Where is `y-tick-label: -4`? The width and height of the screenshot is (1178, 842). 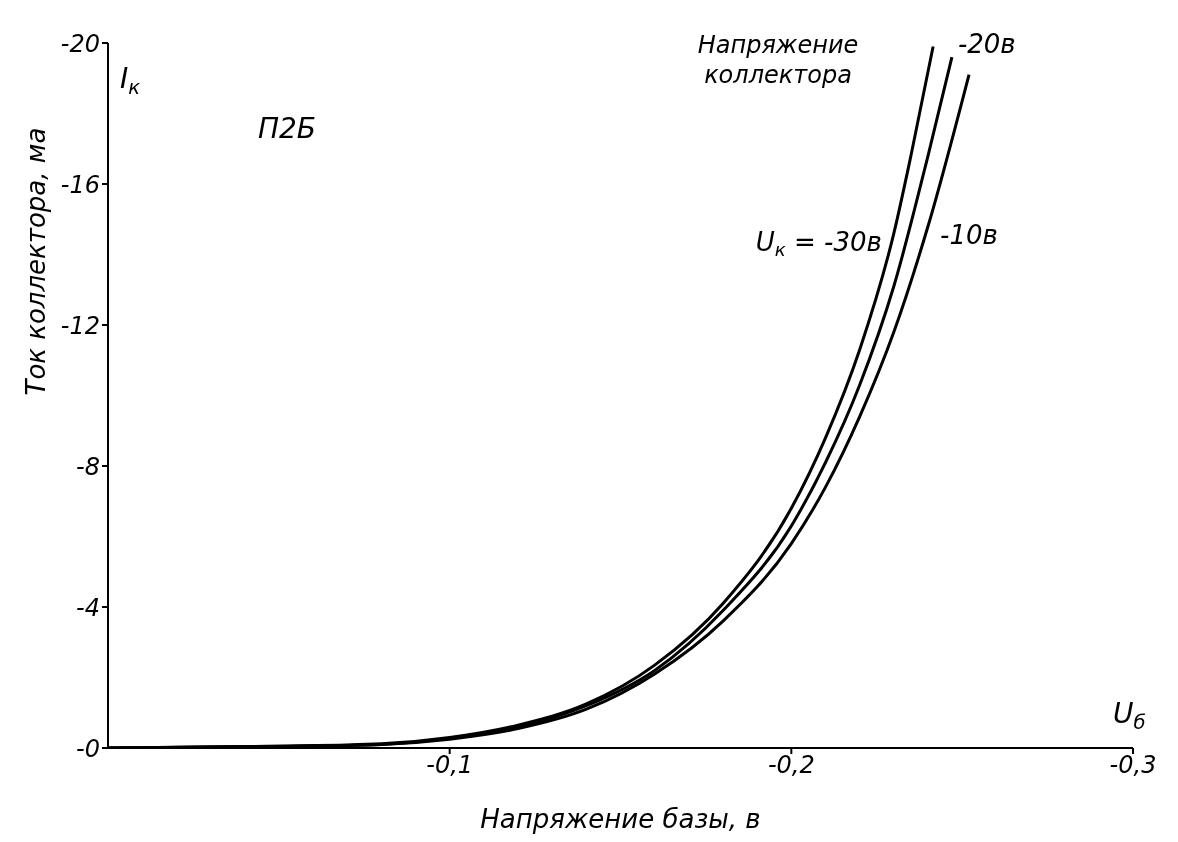 y-tick-label: -4 is located at coordinates (88, 607).